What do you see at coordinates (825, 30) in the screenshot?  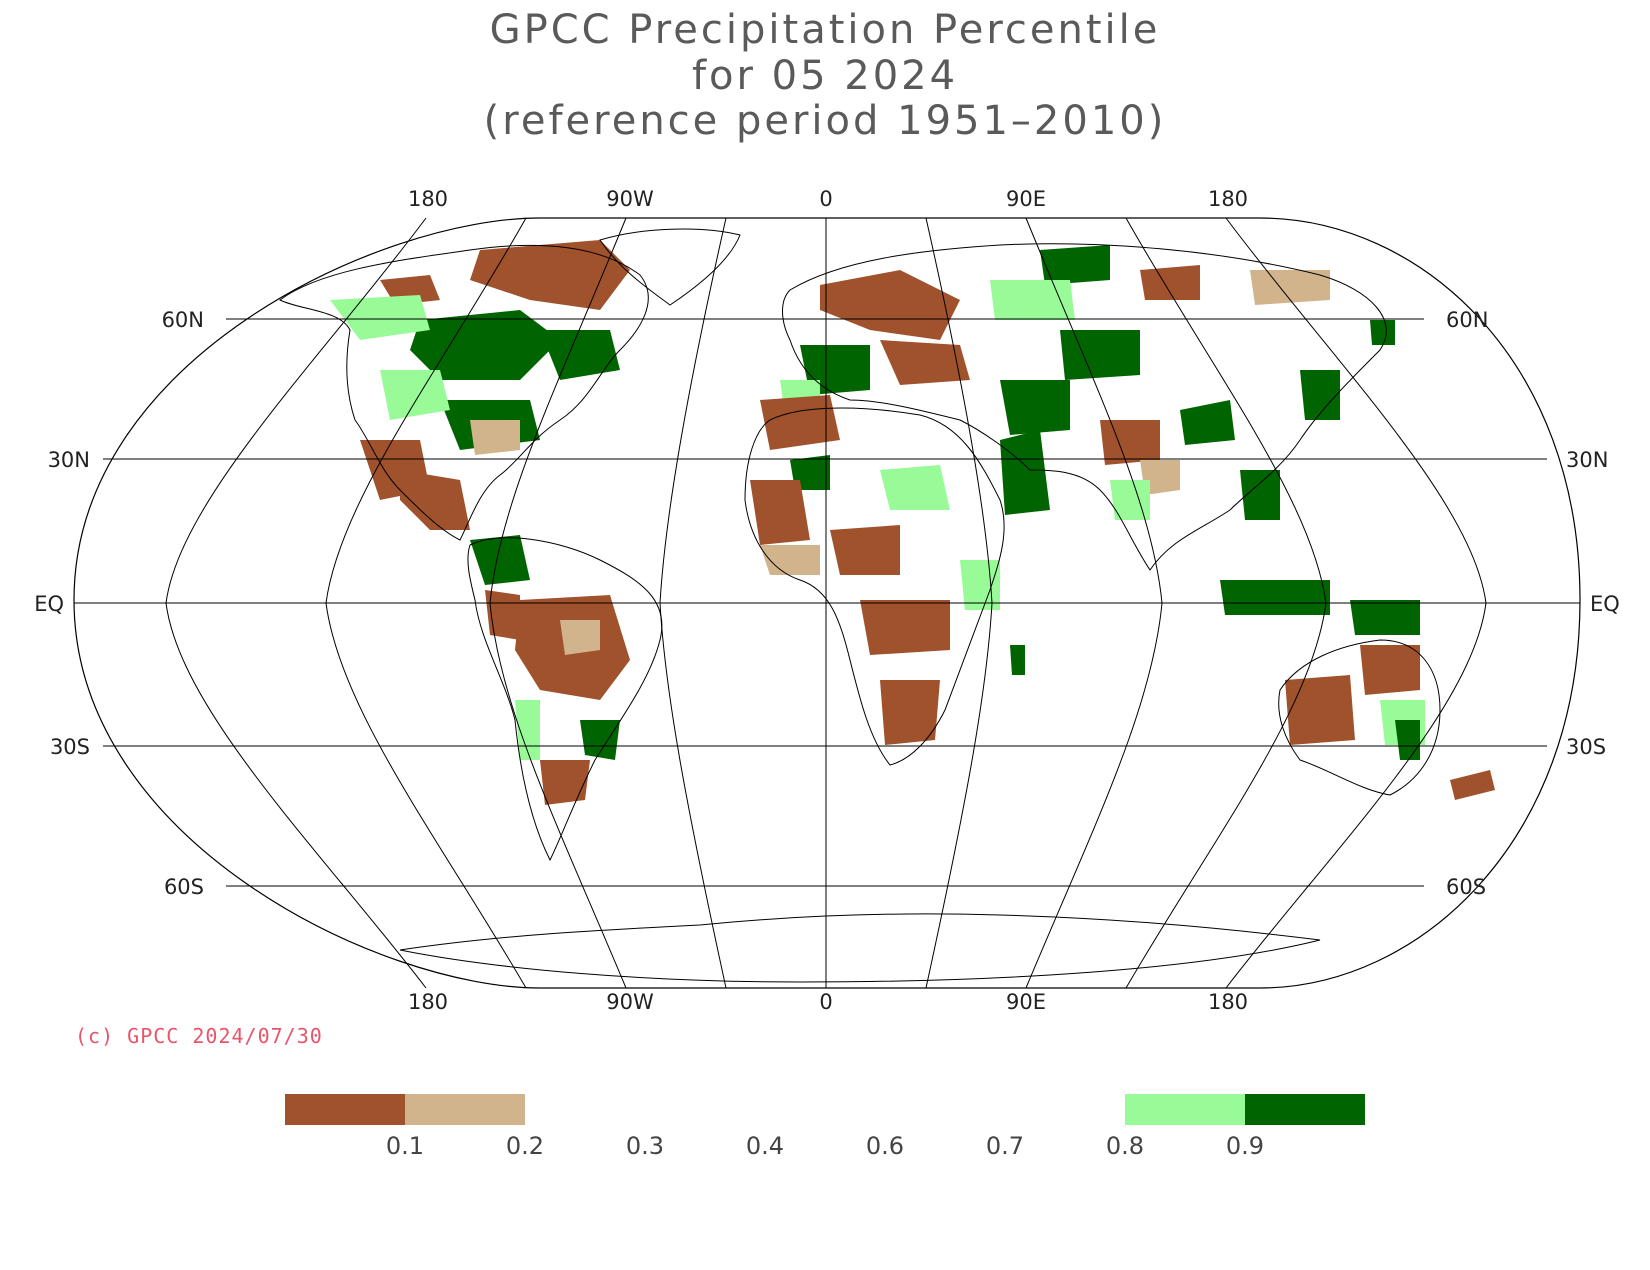 I see `title-line-1: GPCC Precipitation Percentile` at bounding box center [825, 30].